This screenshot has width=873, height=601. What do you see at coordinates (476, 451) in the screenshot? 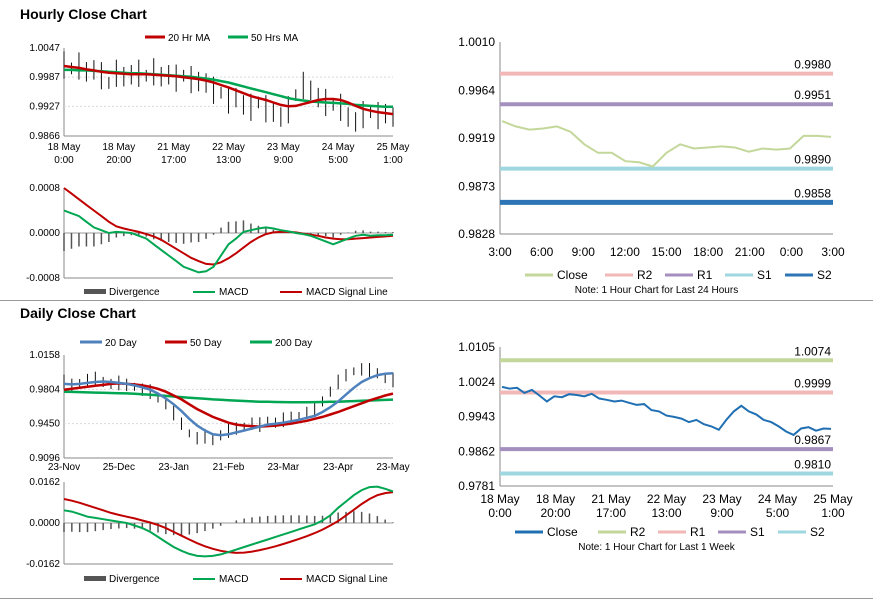
I see `daily-levels-y-tick-label: 0.9862` at bounding box center [476, 451].